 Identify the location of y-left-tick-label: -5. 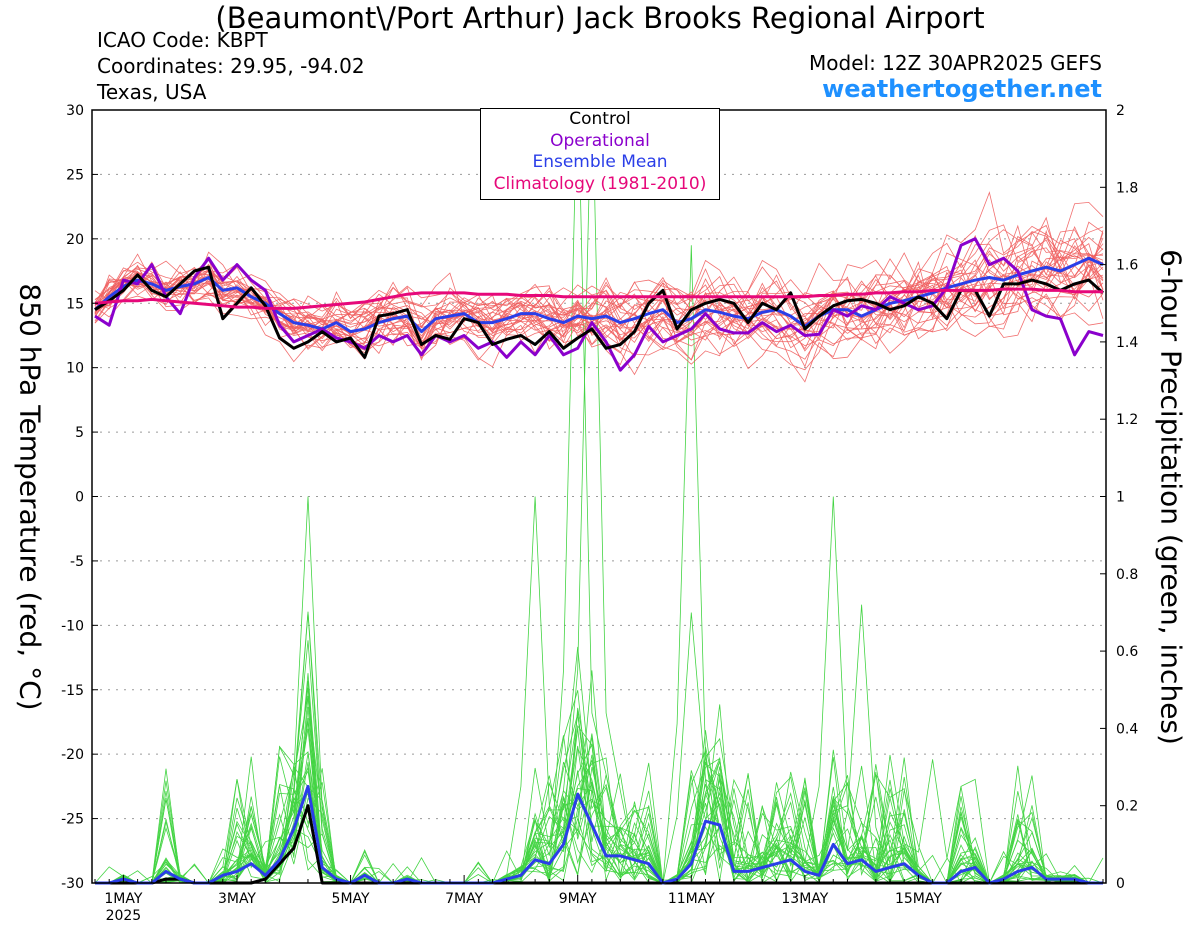
(77, 562).